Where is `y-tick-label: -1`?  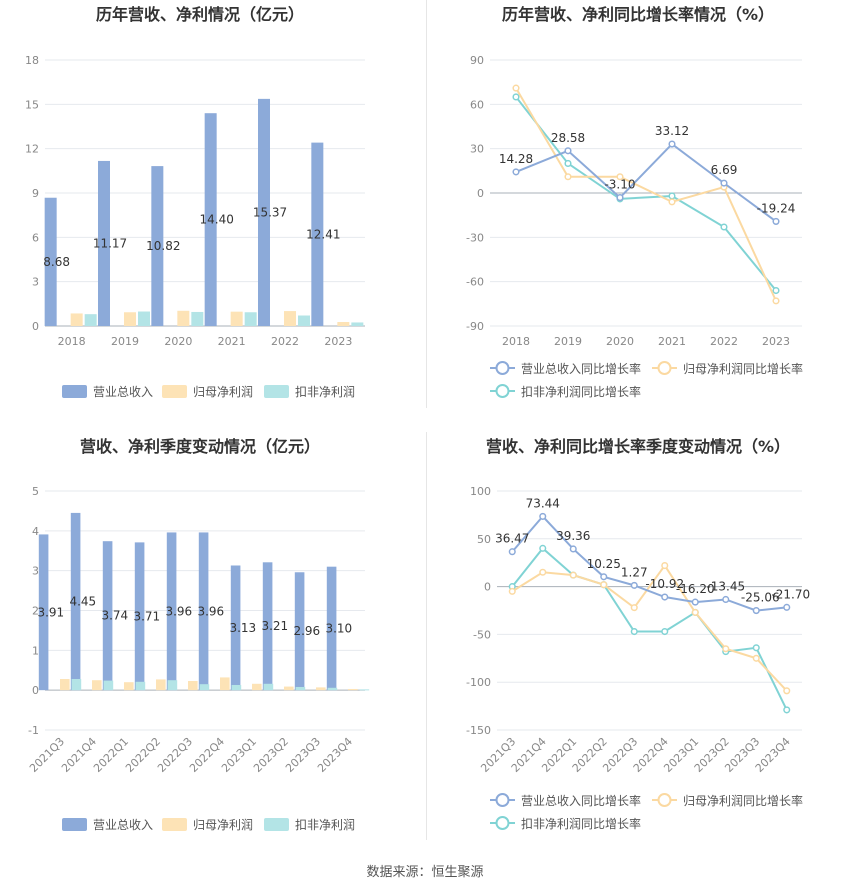 y-tick-label: -1 is located at coordinates (33, 730).